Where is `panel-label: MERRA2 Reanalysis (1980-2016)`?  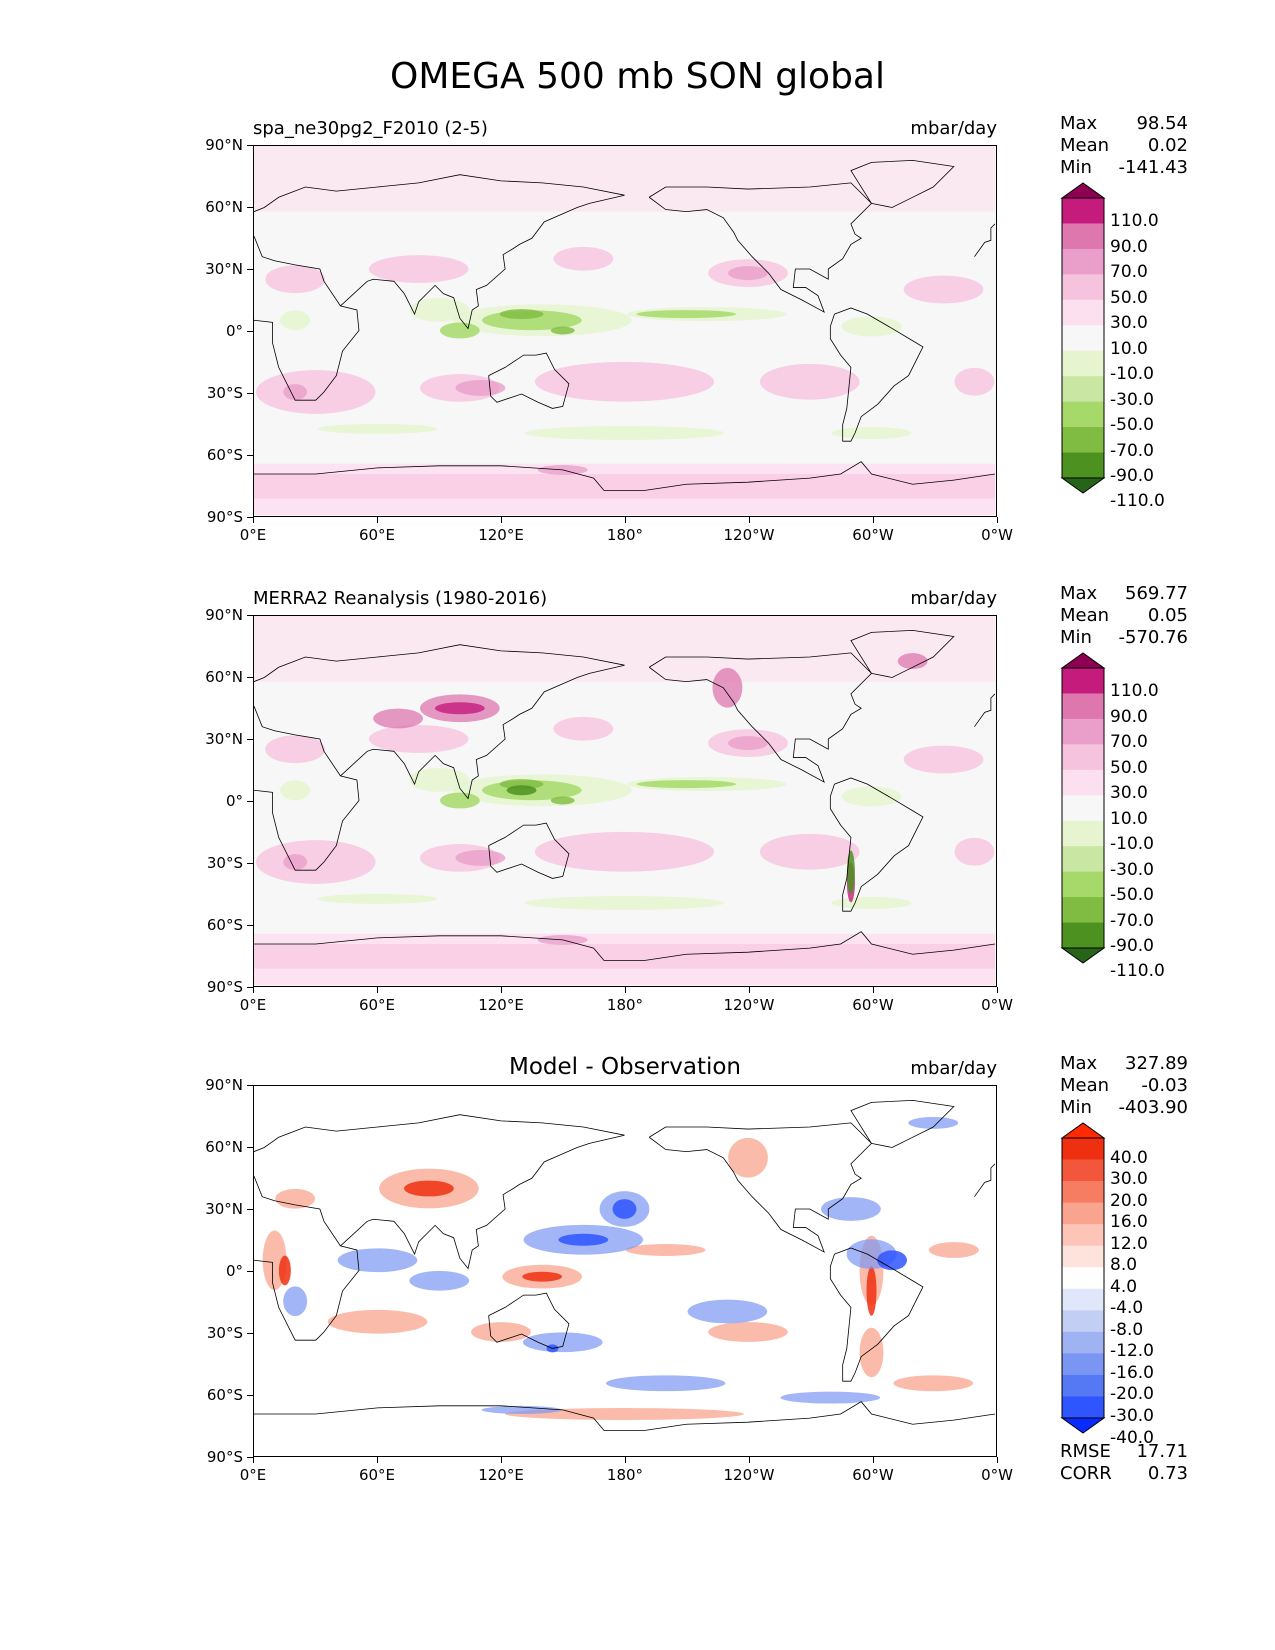
panel-label: MERRA2 Reanalysis (1980-2016) is located at coordinates (400, 598).